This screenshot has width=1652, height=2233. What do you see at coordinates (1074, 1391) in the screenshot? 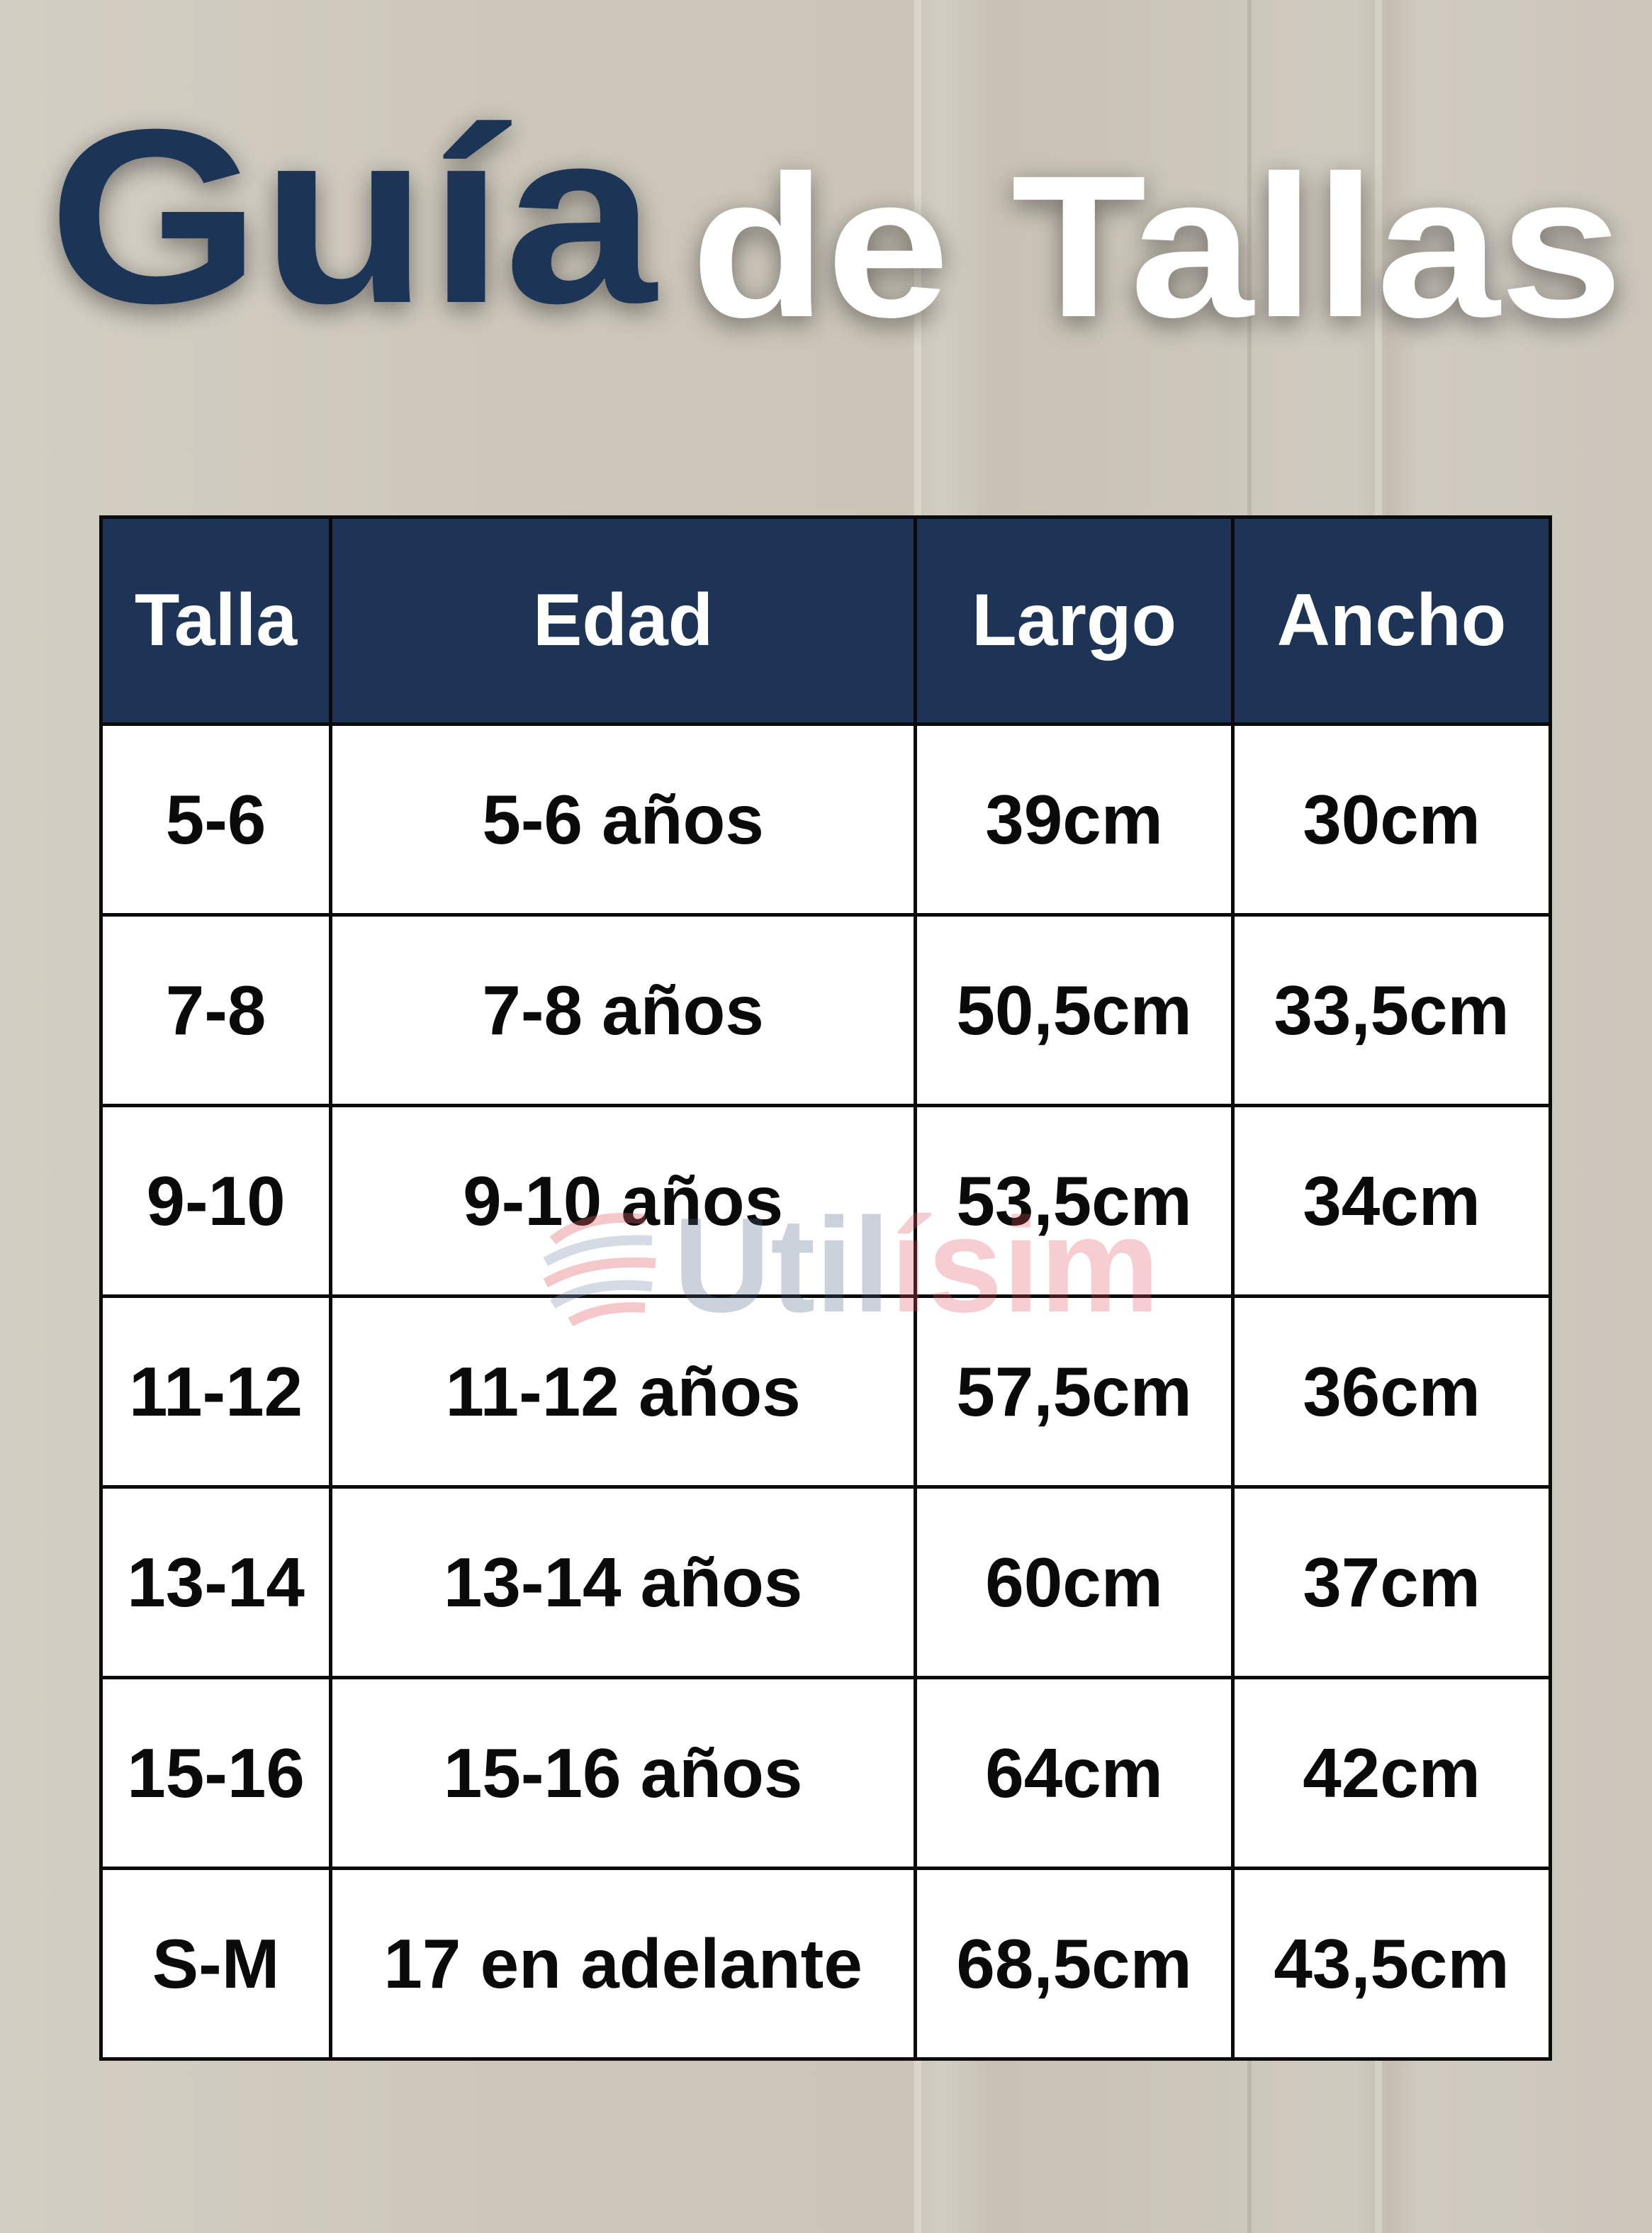
I see `cell-largo: 57,5cm` at bounding box center [1074, 1391].